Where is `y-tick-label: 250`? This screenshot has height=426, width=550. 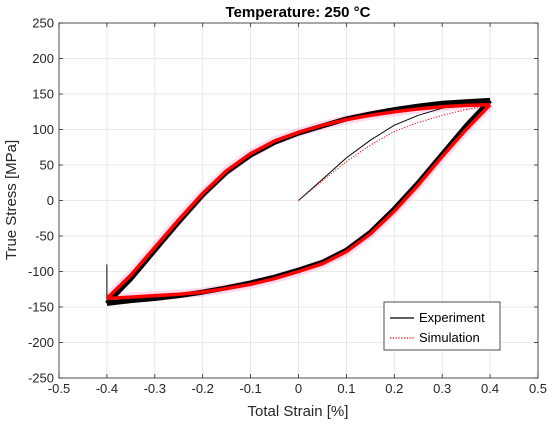 y-tick-label: 250 is located at coordinates (43, 23).